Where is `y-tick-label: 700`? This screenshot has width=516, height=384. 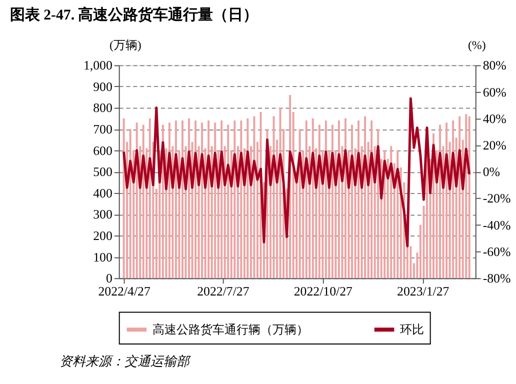
y-tick-label: 700 is located at coordinates (102, 129).